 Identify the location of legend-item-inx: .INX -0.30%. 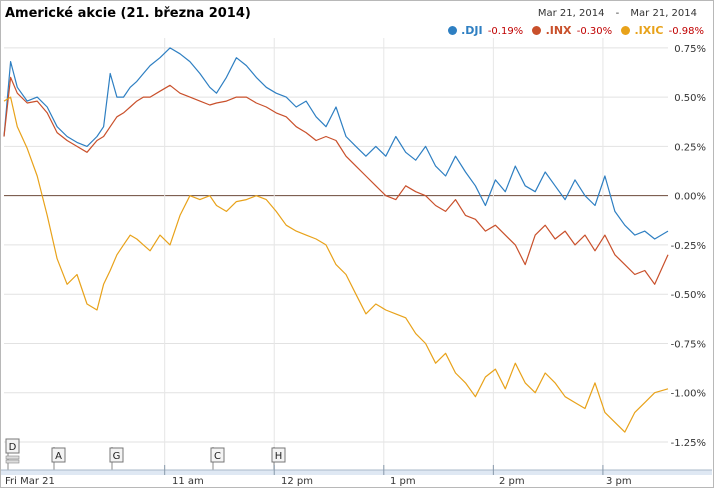
(572, 30).